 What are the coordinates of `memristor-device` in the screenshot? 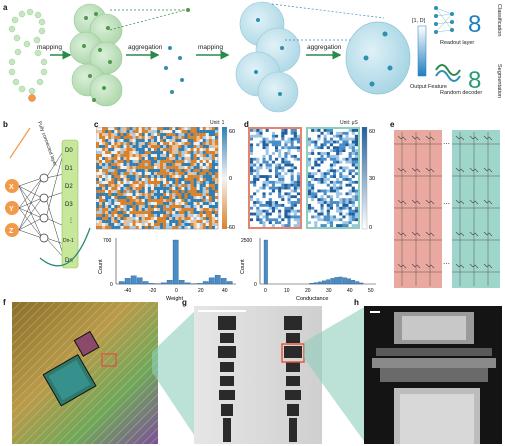 It's located at (460, 266).